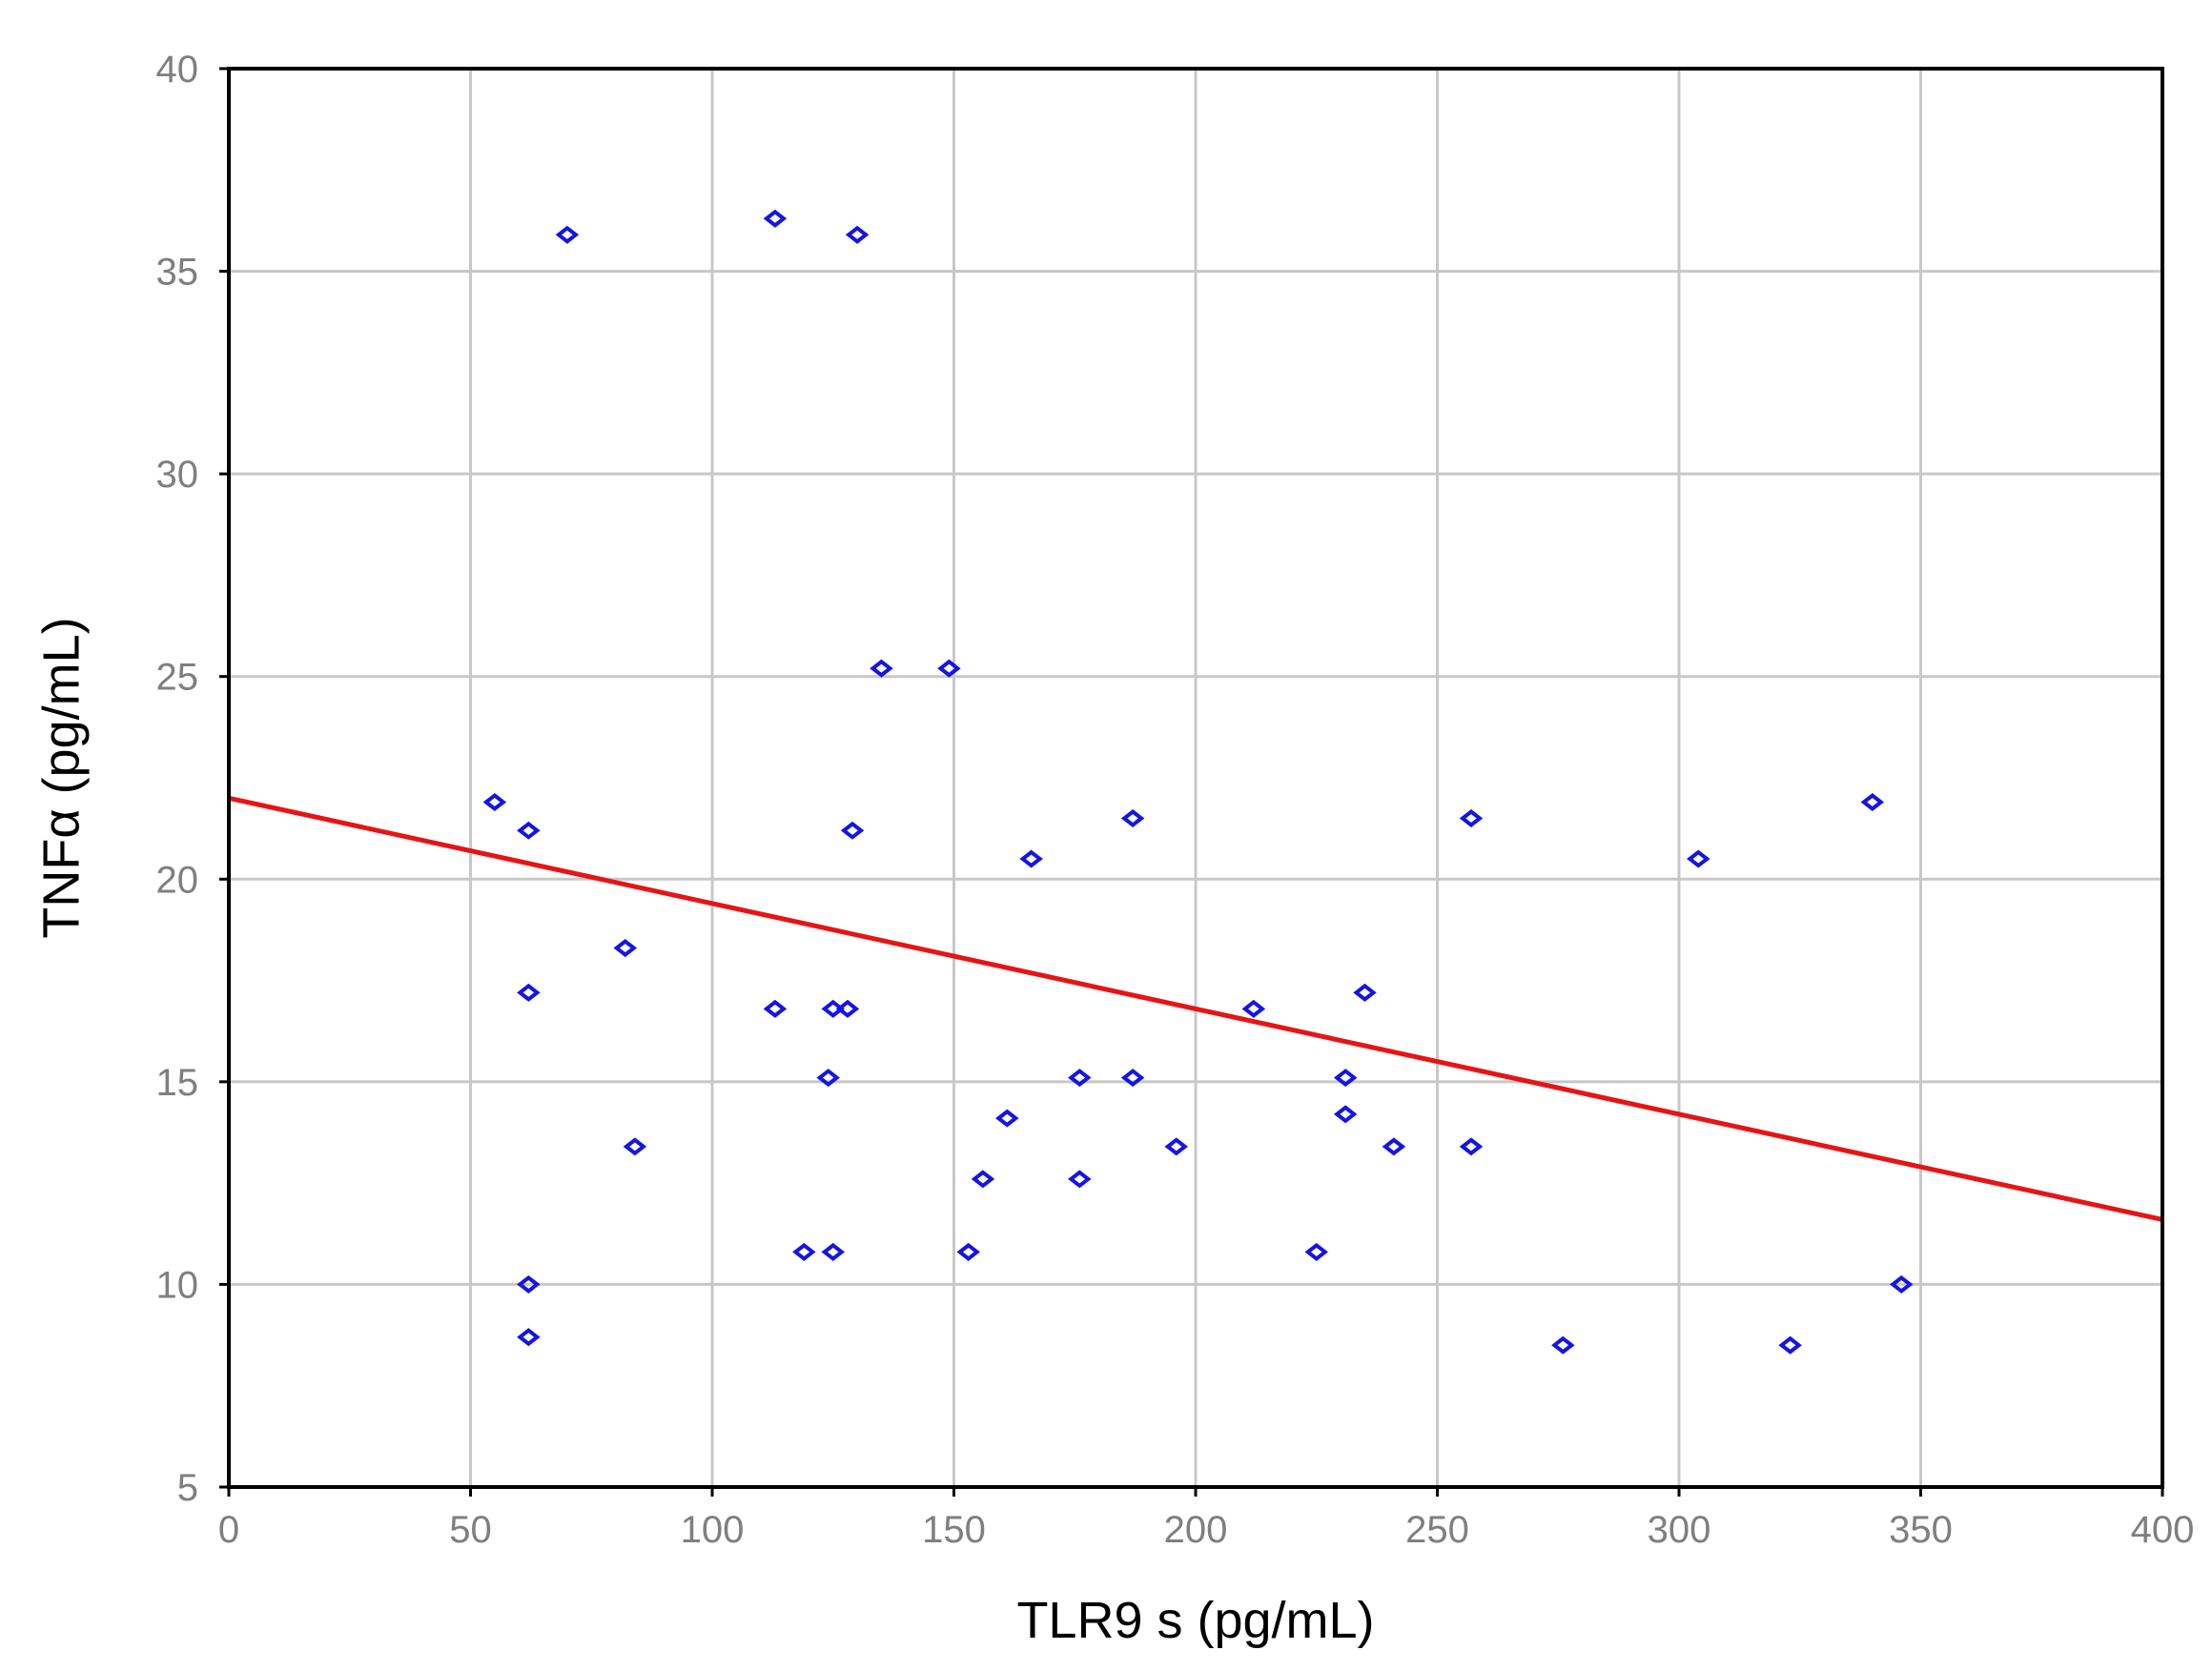 The width and height of the screenshot is (2212, 1671). I want to click on x-tick-label: 100, so click(713, 1530).